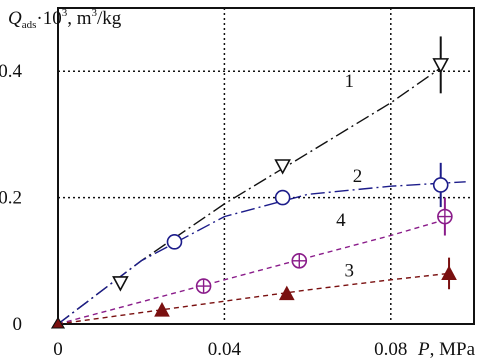  Describe the element at coordinates (341, 220) in the screenshot. I see `series-label-4: 4` at that location.